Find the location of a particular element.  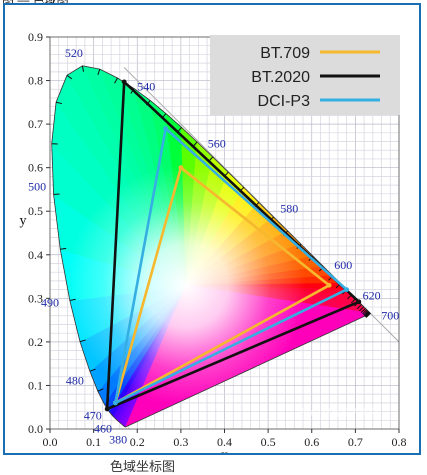

wavelength-label: 490 is located at coordinates (50, 302).